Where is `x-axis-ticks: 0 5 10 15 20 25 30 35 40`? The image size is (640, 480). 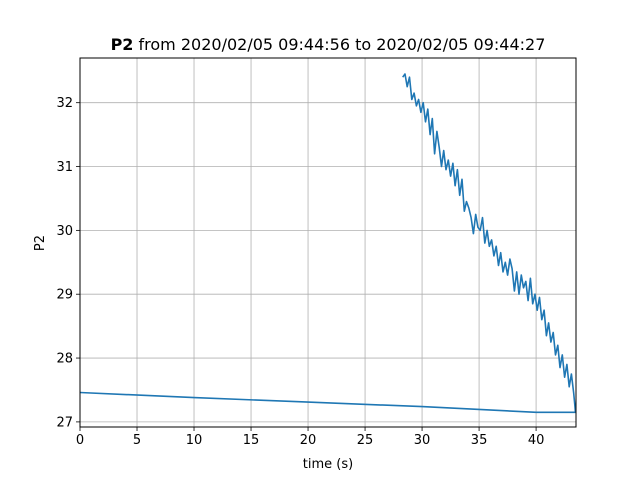 x-axis-ticks: 0 5 10 15 20 25 30 35 40 is located at coordinates (310, 437).